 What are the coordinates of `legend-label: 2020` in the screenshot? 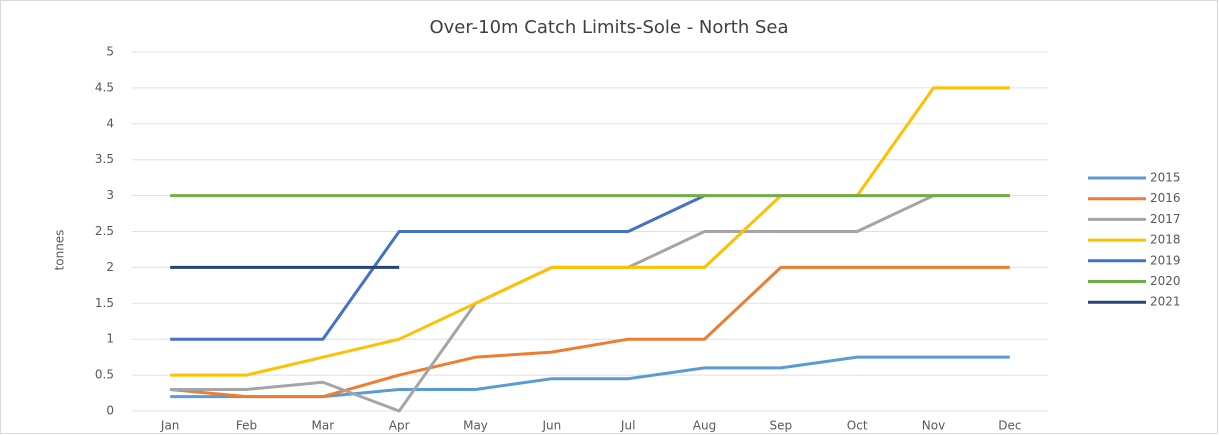 It's located at (1165, 281).